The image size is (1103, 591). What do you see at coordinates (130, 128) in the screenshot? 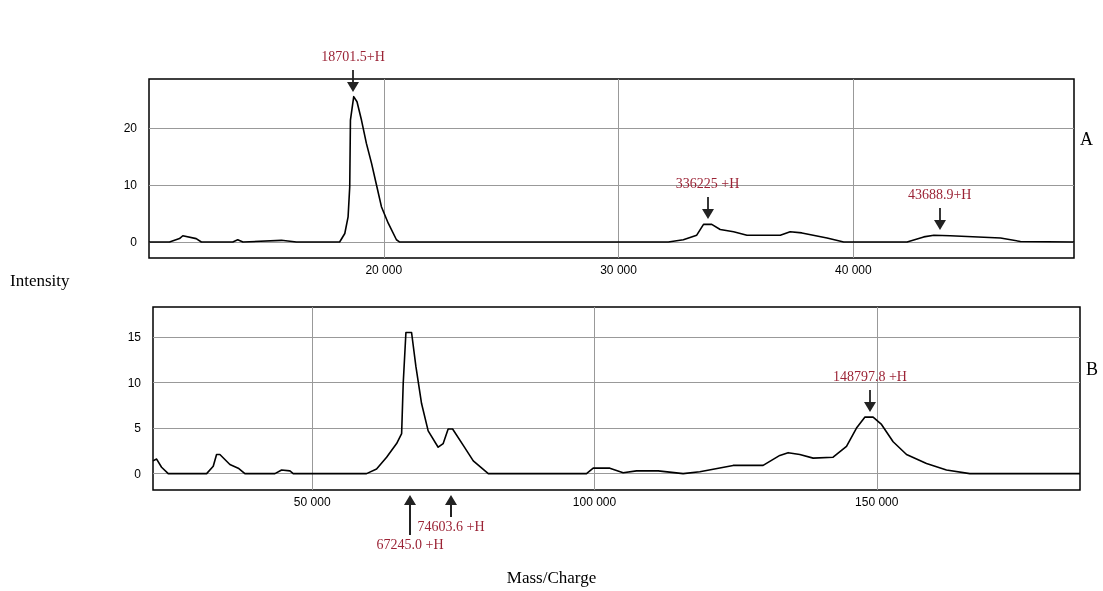
I see `y-tick-label: 20` at bounding box center [130, 128].